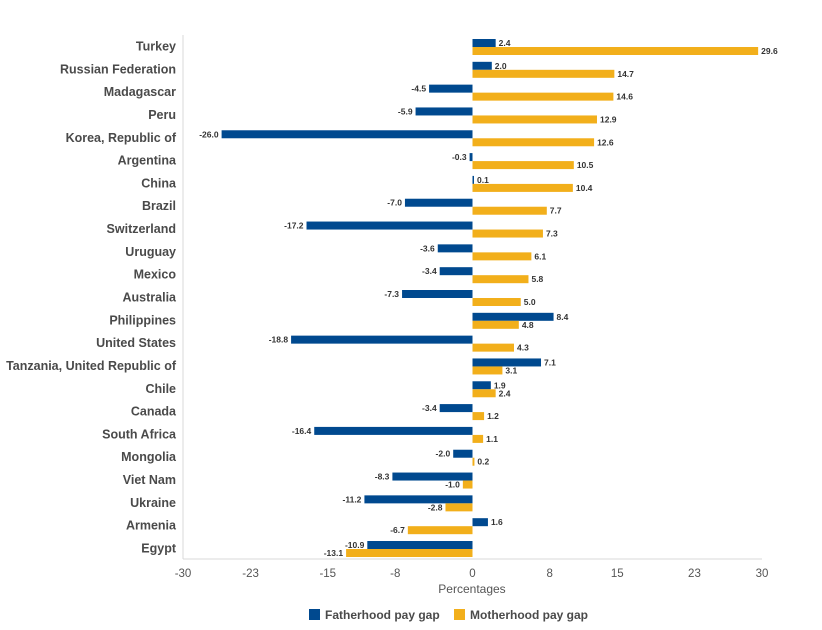 The height and width of the screenshot is (630, 822). What do you see at coordinates (625, 74) in the screenshot?
I see `motherhood-value-label-russian-federation: 14.7` at bounding box center [625, 74].